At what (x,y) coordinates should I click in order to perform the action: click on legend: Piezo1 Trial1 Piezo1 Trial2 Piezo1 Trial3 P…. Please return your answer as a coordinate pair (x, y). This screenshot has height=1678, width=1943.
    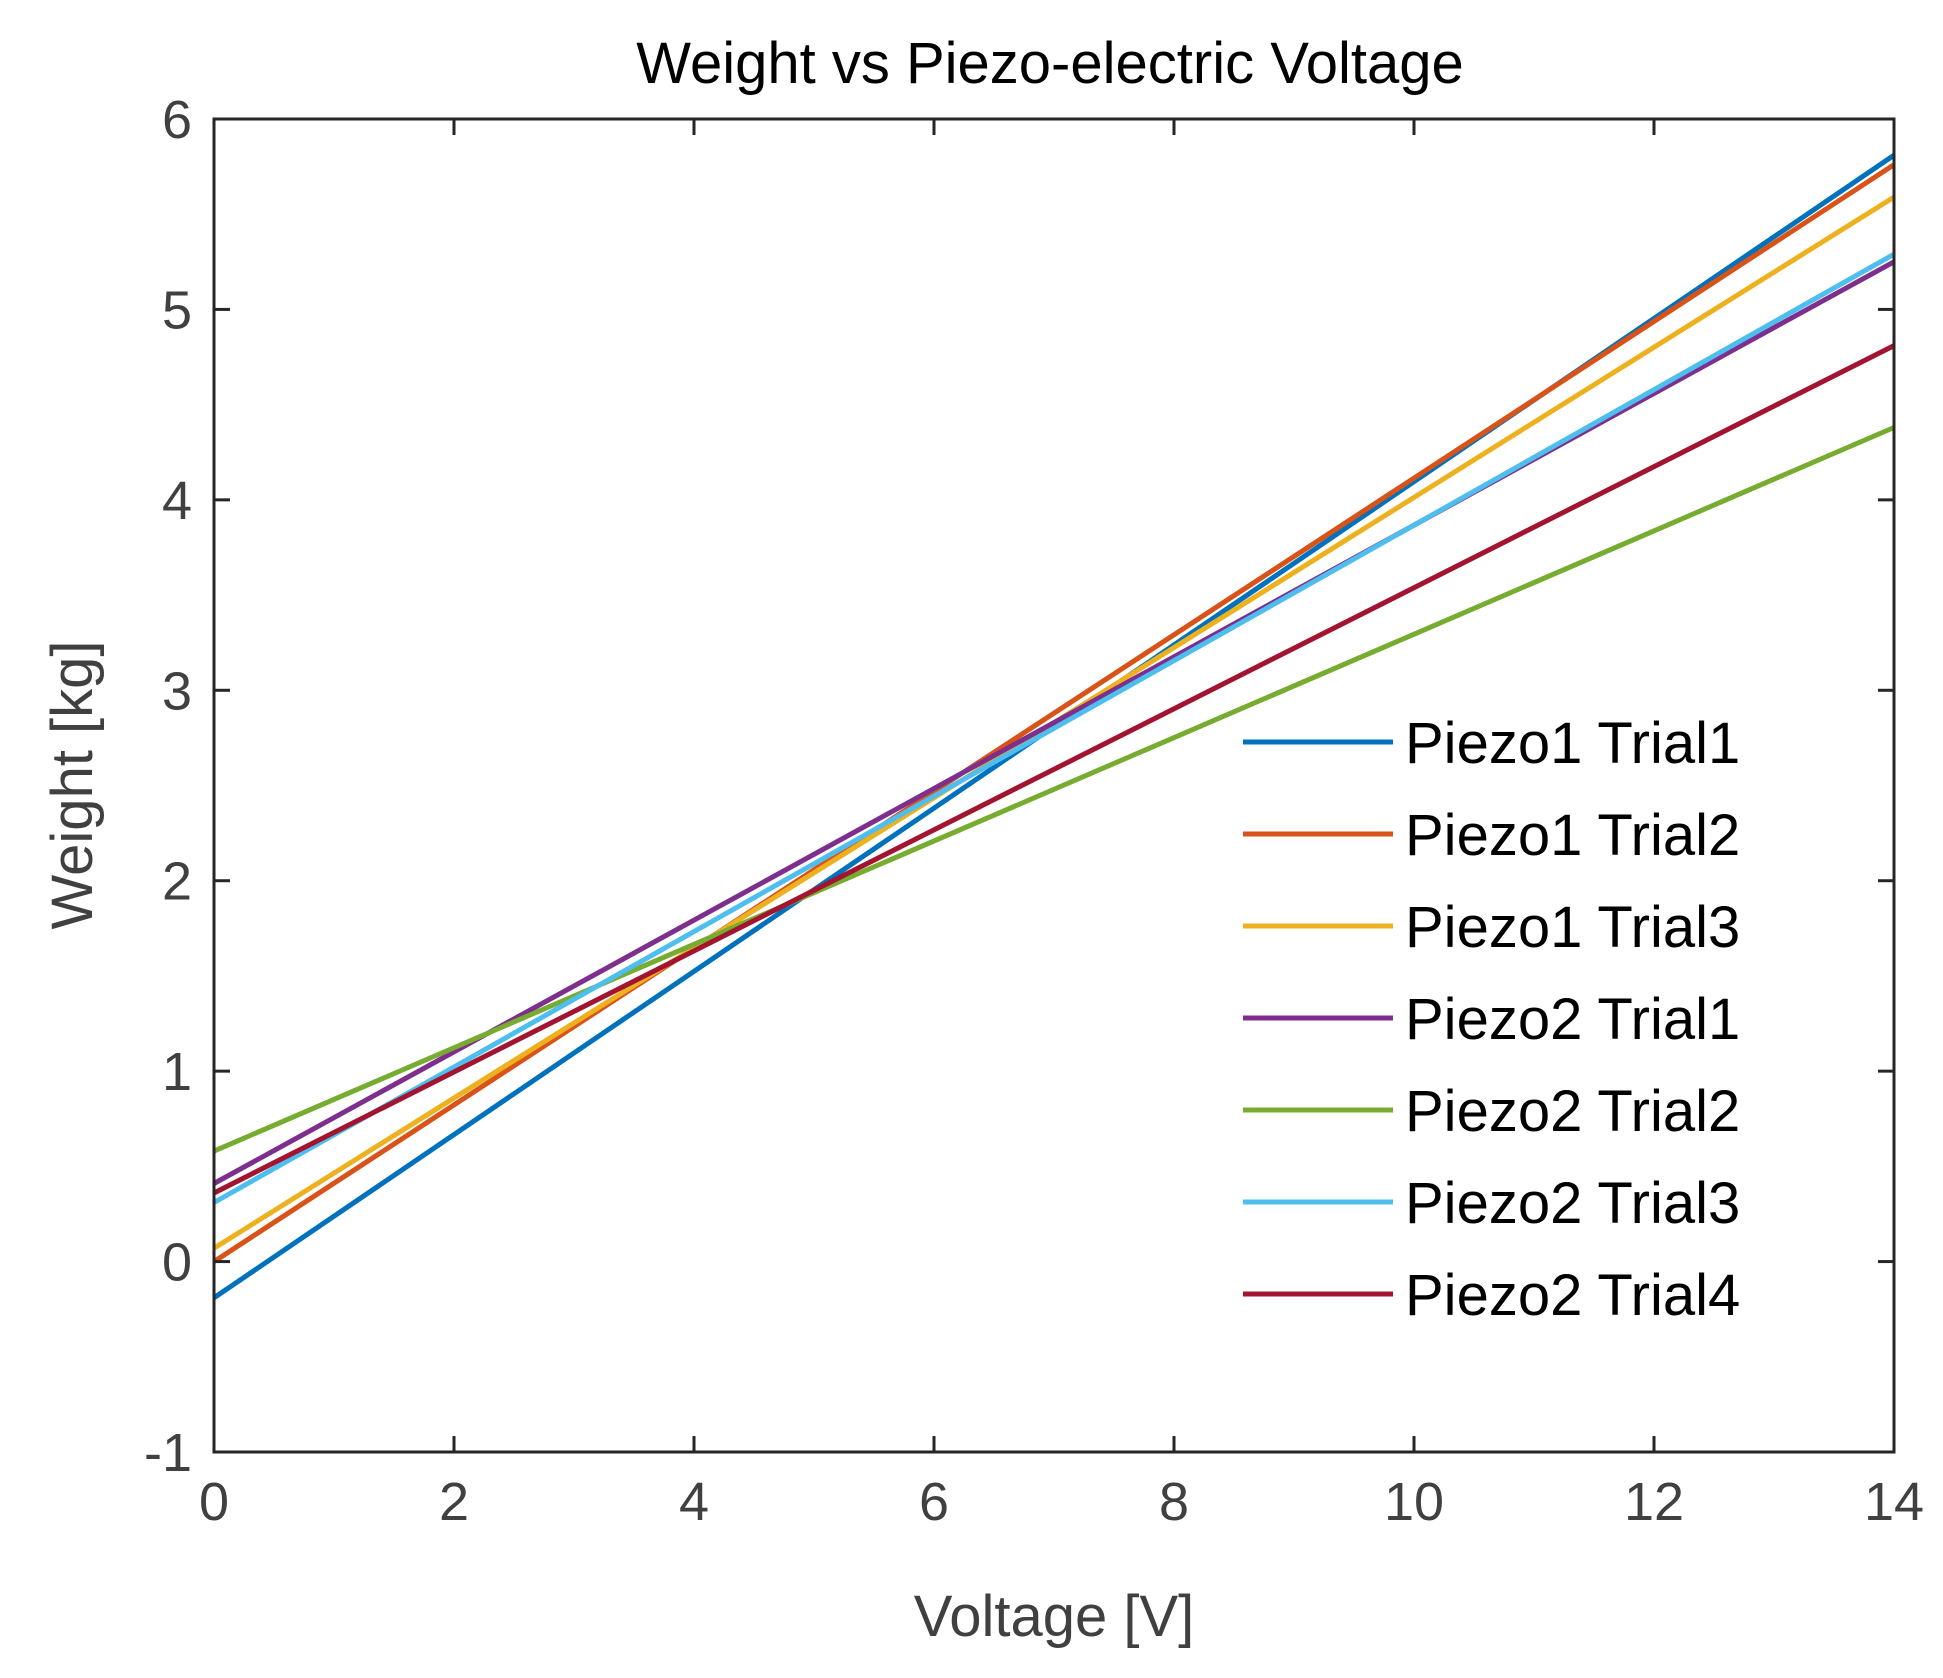
    Looking at the image, I should click on (1491, 1019).